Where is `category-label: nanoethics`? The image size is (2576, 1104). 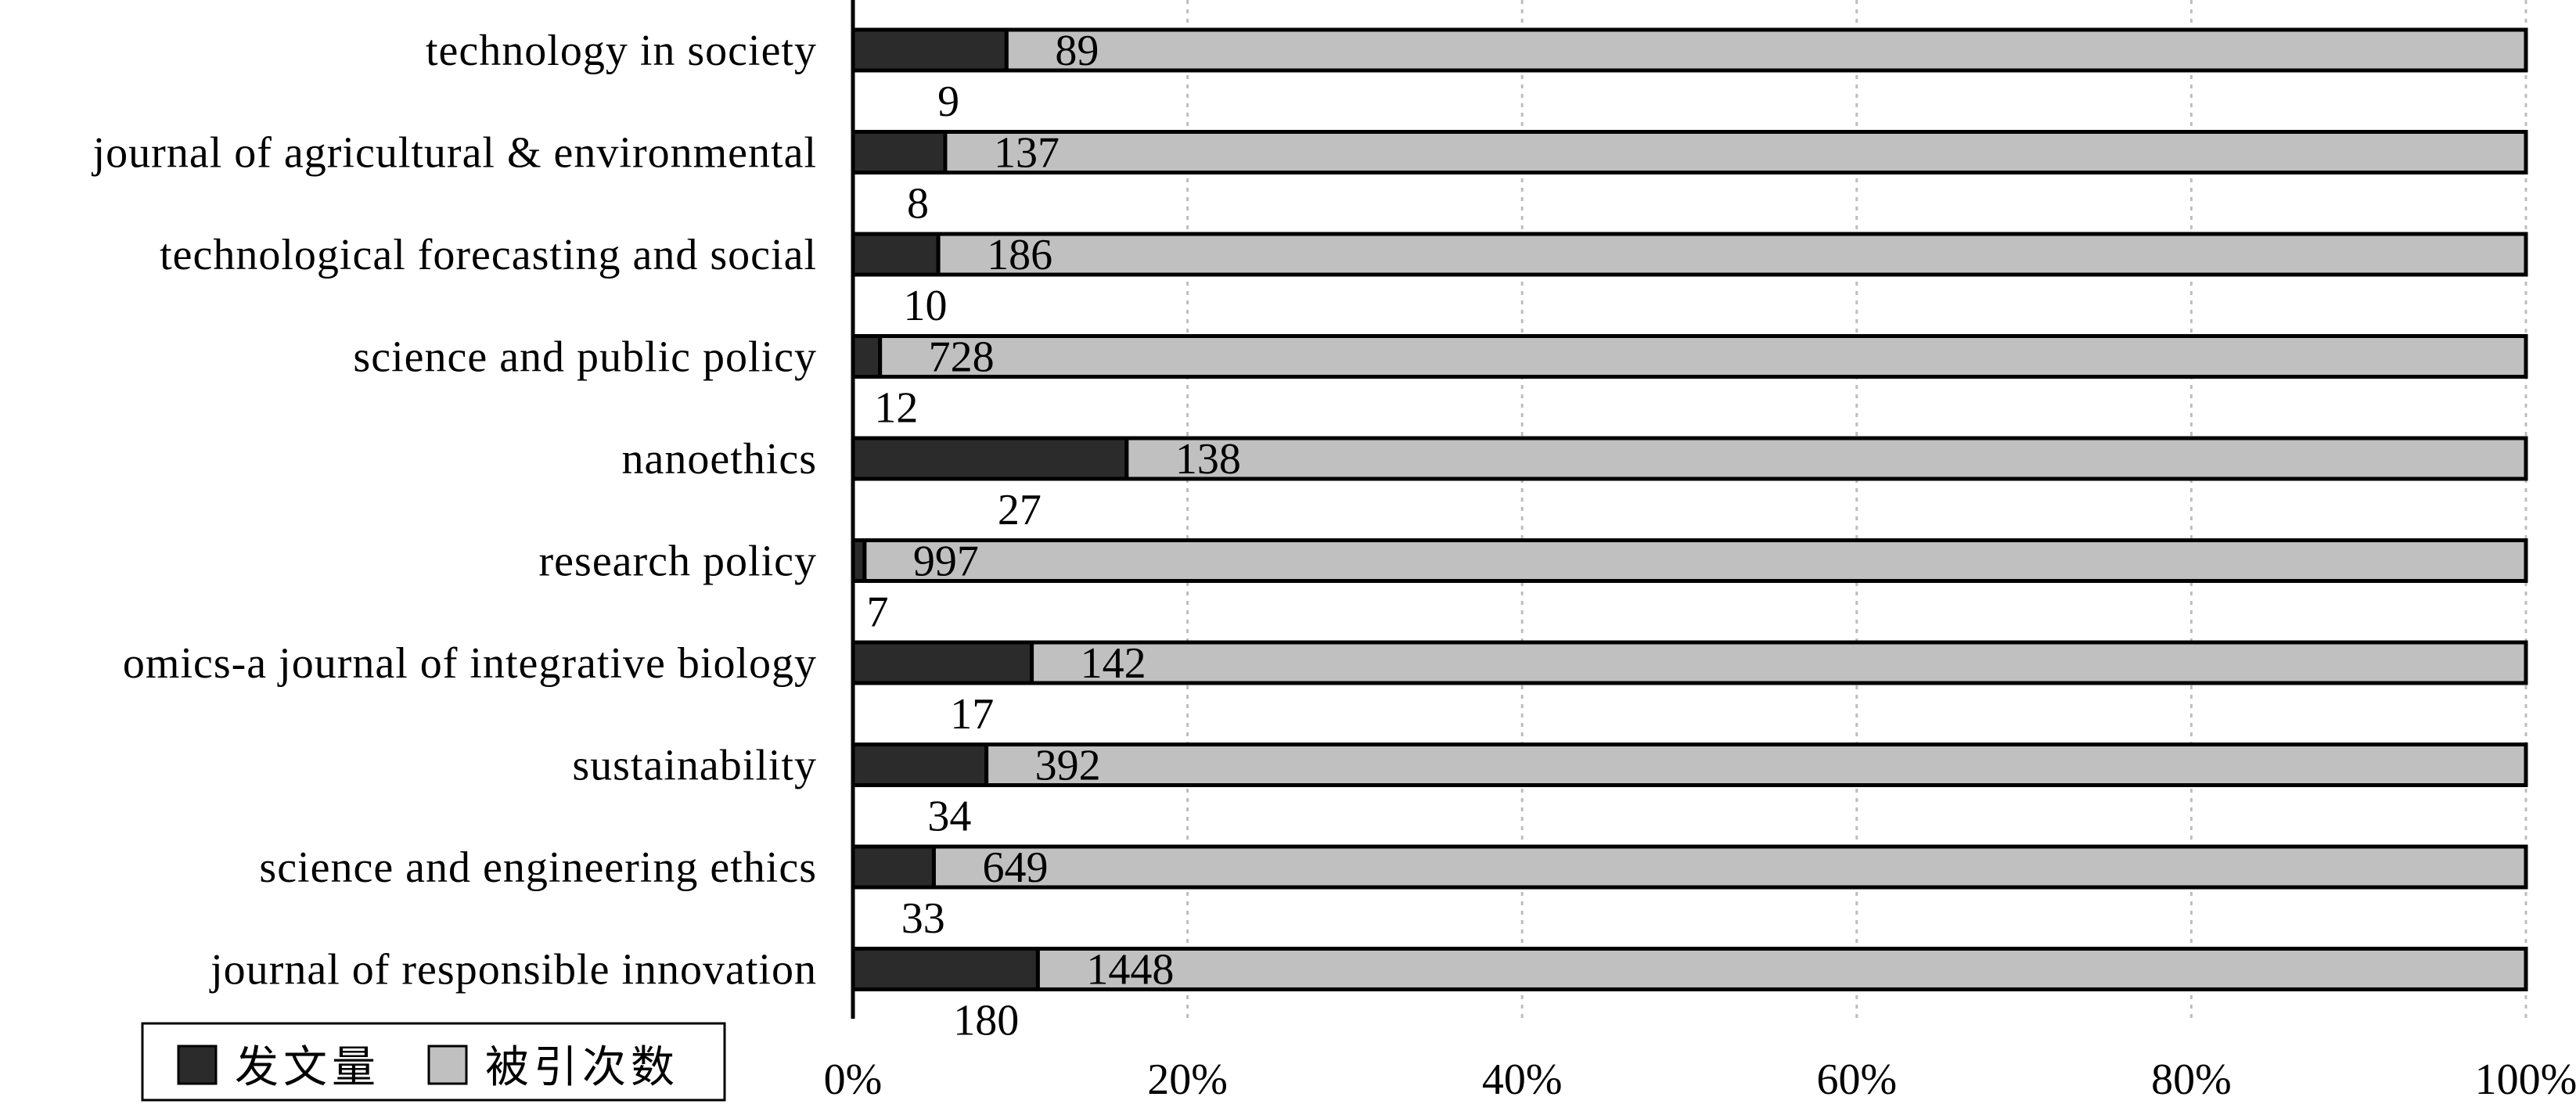 category-label: nanoethics is located at coordinates (720, 459).